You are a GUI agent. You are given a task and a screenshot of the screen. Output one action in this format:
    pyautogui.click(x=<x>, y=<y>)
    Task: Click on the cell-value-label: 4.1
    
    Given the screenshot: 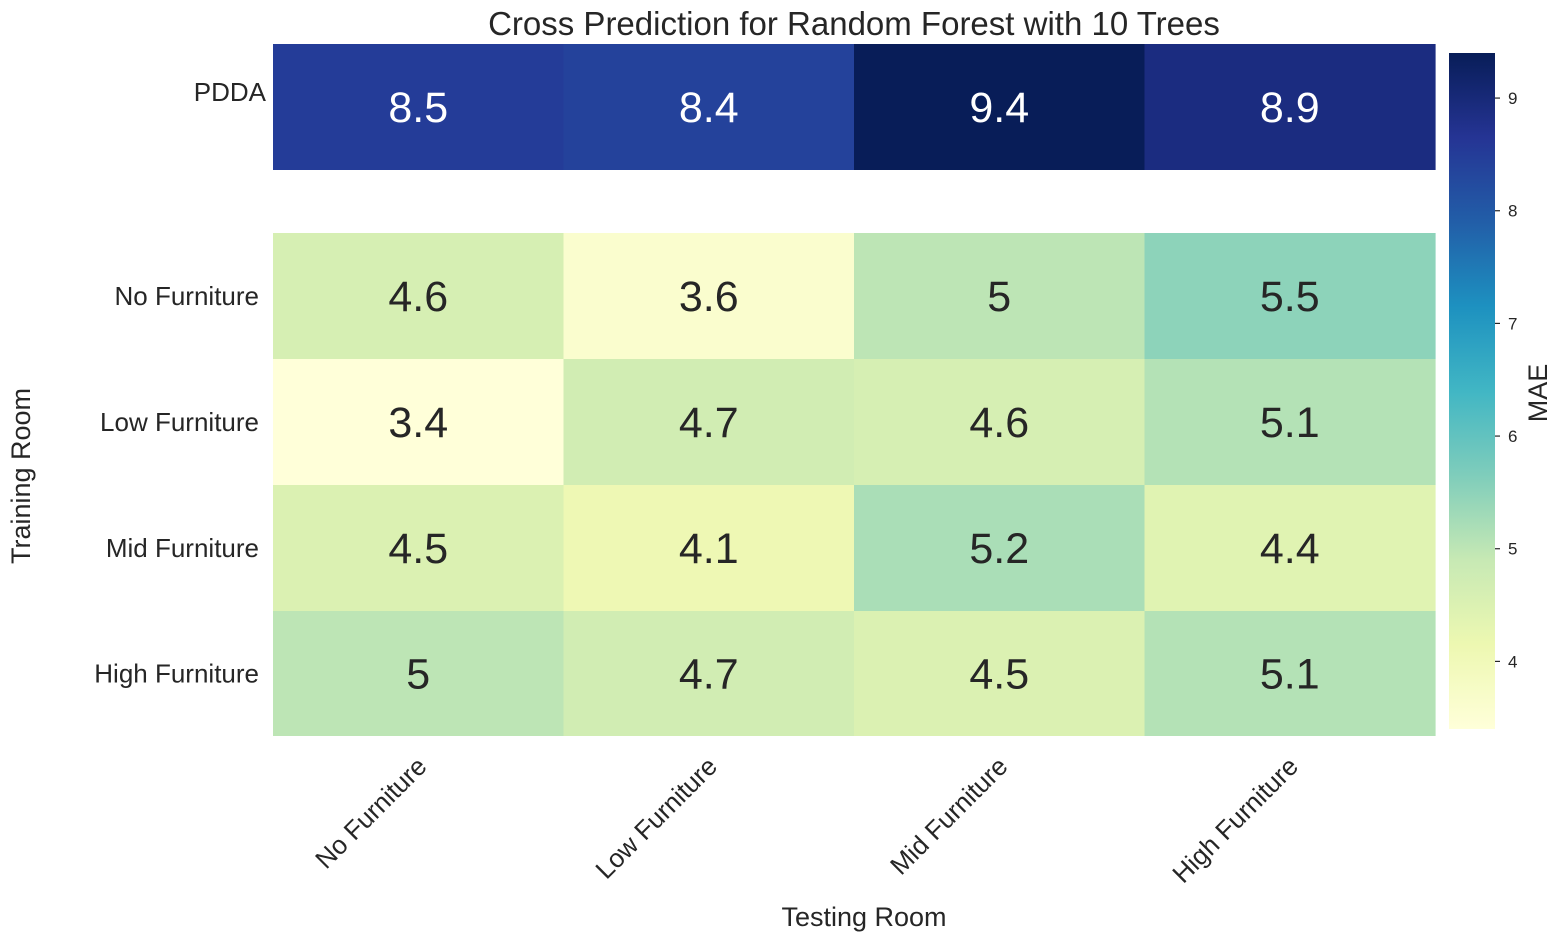 What is the action you would take?
    pyautogui.click(x=709, y=549)
    